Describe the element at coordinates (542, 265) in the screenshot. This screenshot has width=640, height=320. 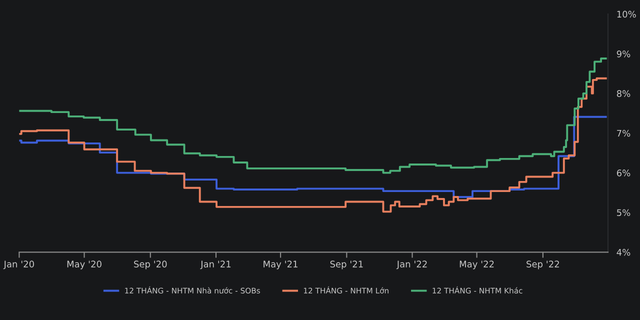
I see `x-tick-label: Sep '22` at that location.